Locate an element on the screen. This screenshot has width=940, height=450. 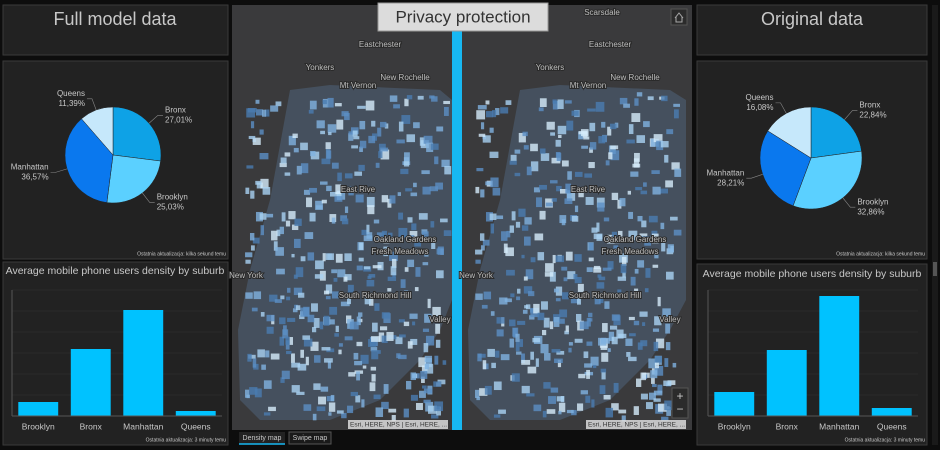
tab-label: Density map is located at coordinates (262, 438).